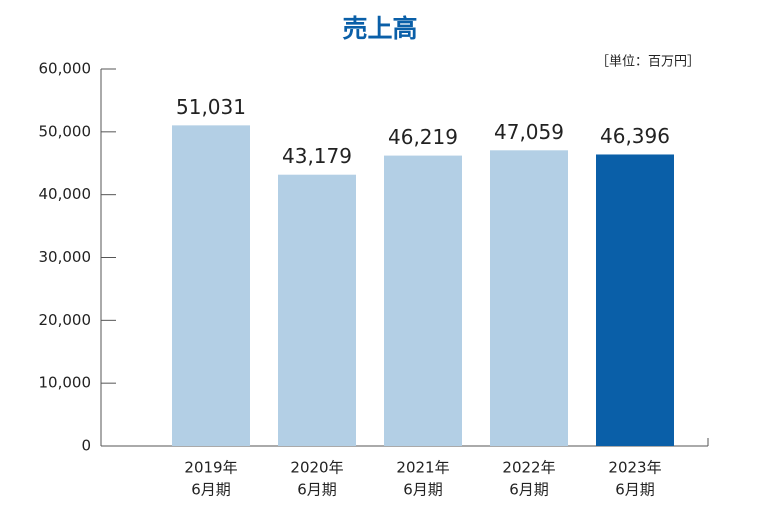 Image resolution: width=760 pixels, height=532 pixels. What do you see at coordinates (635, 136) in the screenshot?
I see `value-label: 46,396` at bounding box center [635, 136].